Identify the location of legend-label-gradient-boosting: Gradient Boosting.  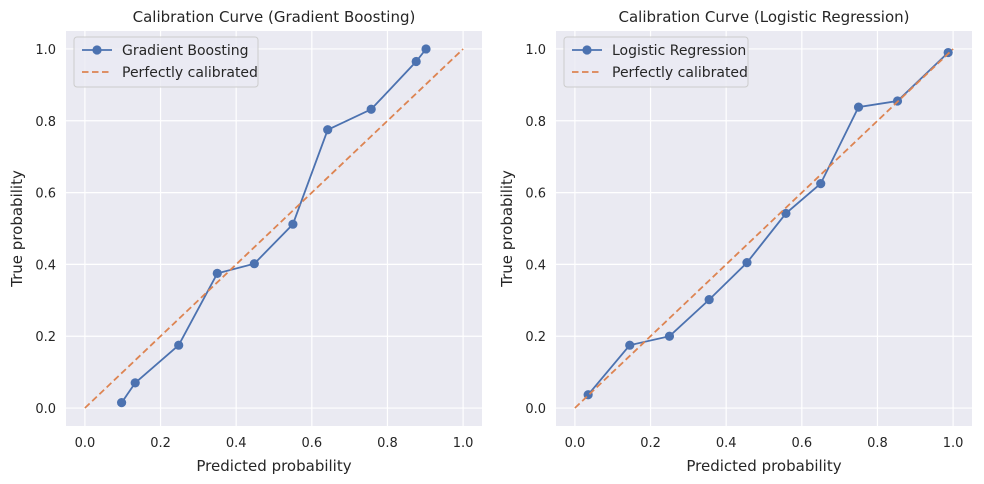
(185, 51).